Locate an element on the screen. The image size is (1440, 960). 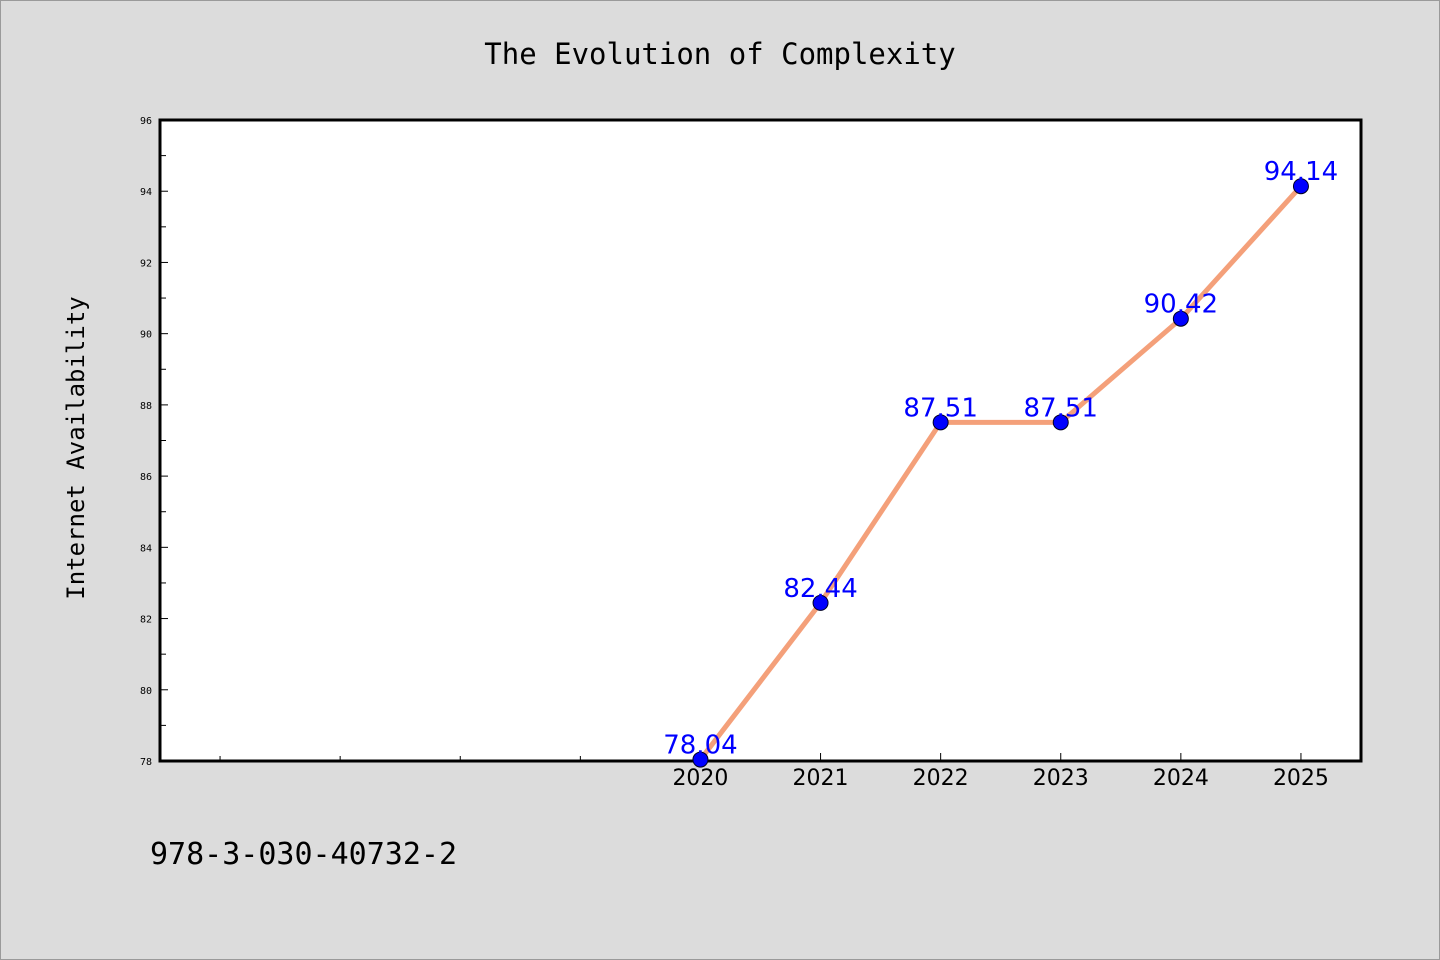
x-tick-label: 2023 is located at coordinates (1061, 778).